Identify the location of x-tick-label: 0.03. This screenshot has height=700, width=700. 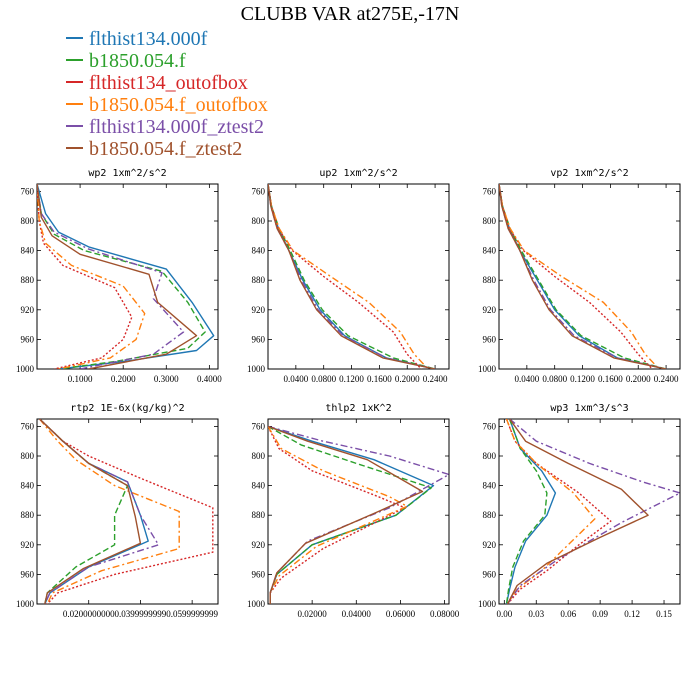
(536, 614).